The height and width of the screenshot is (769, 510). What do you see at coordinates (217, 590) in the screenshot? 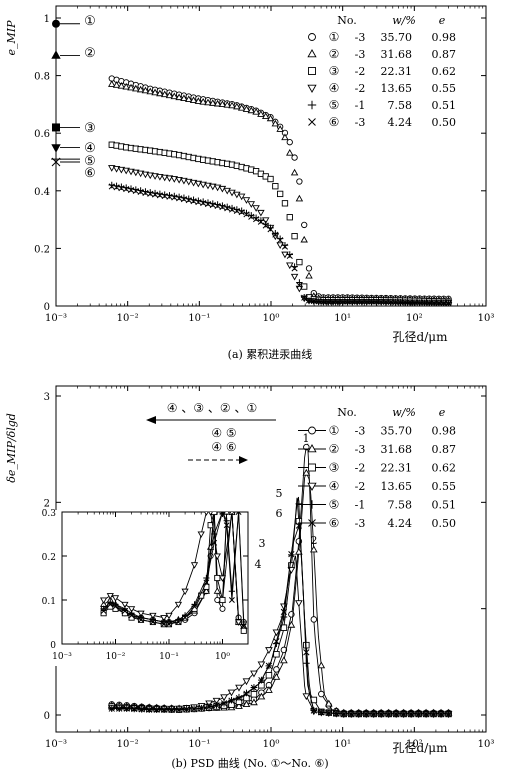
I see `chart-b-inset-point-triangle-up` at bounding box center [217, 590].